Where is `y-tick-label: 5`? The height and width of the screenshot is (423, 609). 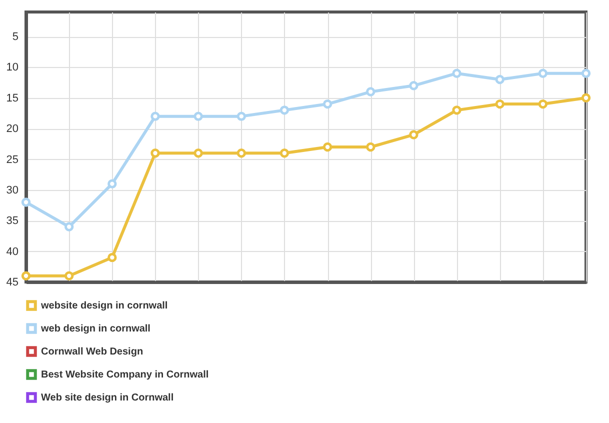 y-tick-label: 5 is located at coordinates (15, 37).